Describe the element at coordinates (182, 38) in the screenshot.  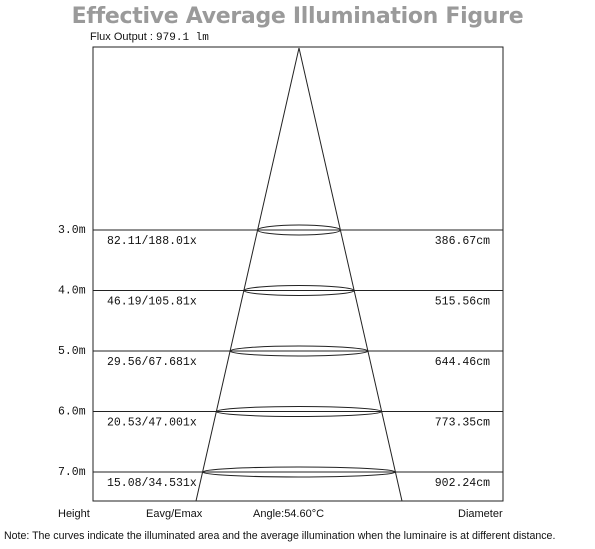
I see `flux-output-value: 979.1 lm` at that location.